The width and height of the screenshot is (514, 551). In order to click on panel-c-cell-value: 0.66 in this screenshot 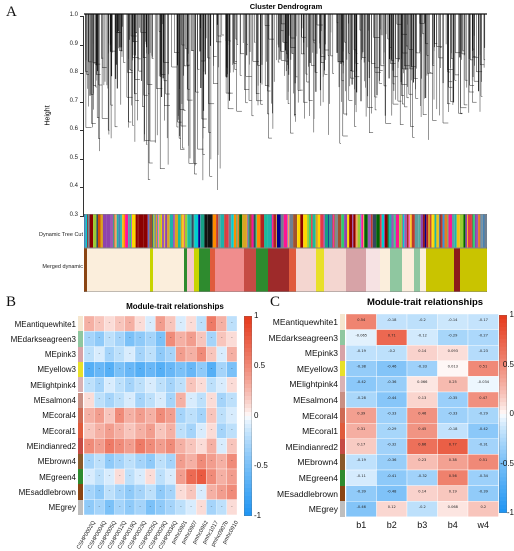, I will do `click(422, 445)`.